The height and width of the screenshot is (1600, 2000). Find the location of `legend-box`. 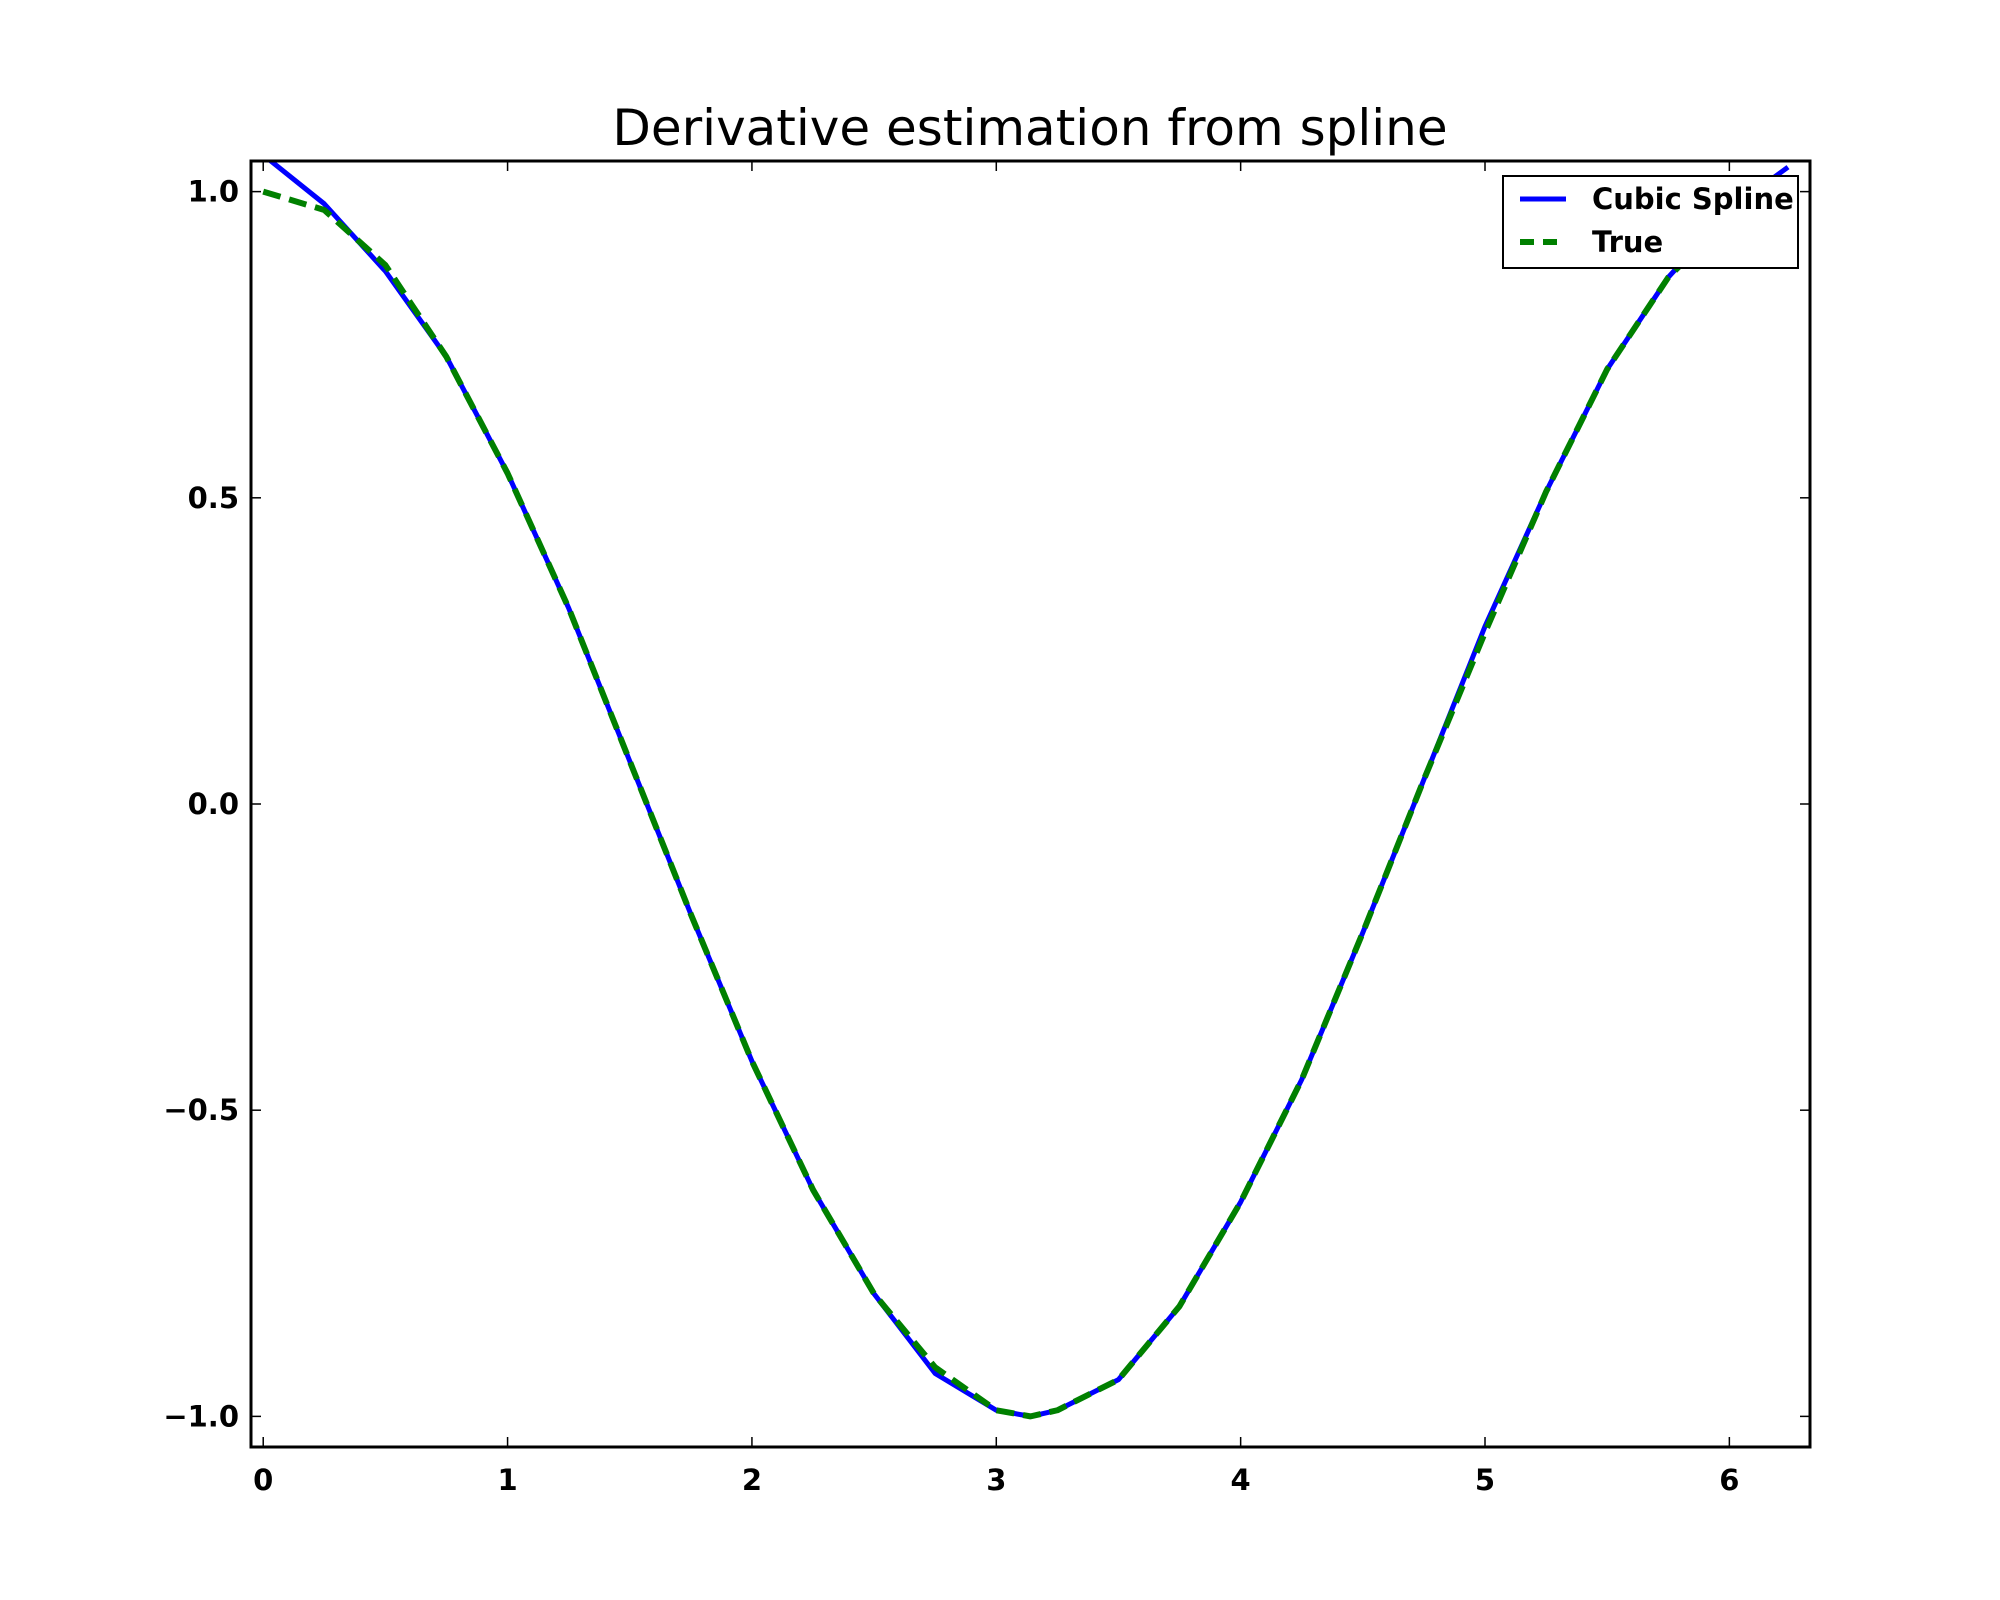

legend-box is located at coordinates (1650, 222).